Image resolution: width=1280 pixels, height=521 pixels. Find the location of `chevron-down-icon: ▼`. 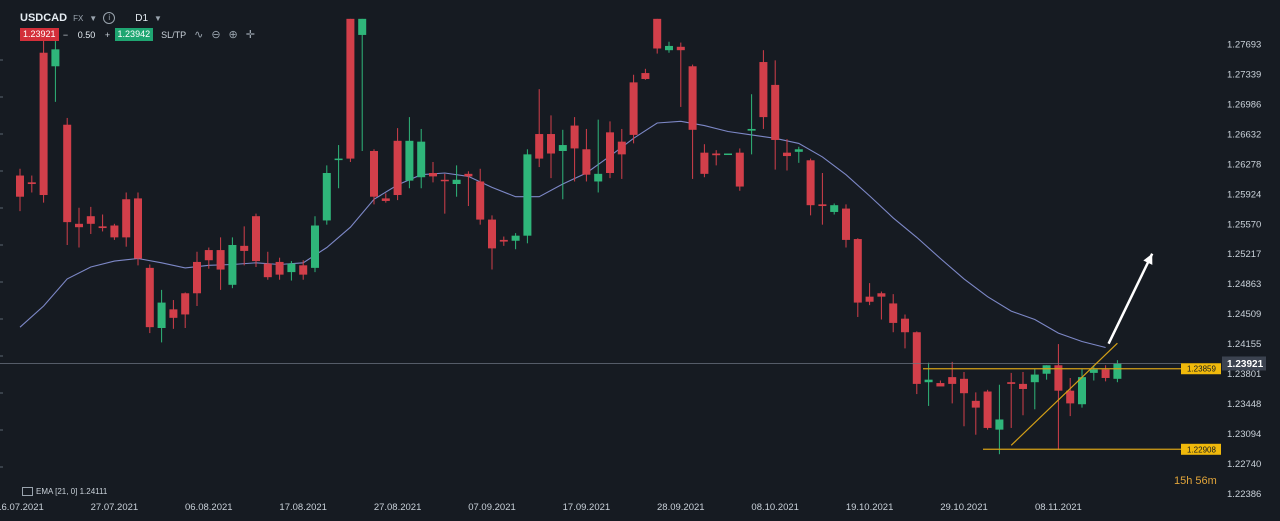

chevron-down-icon: ▼ is located at coordinates (93, 18).